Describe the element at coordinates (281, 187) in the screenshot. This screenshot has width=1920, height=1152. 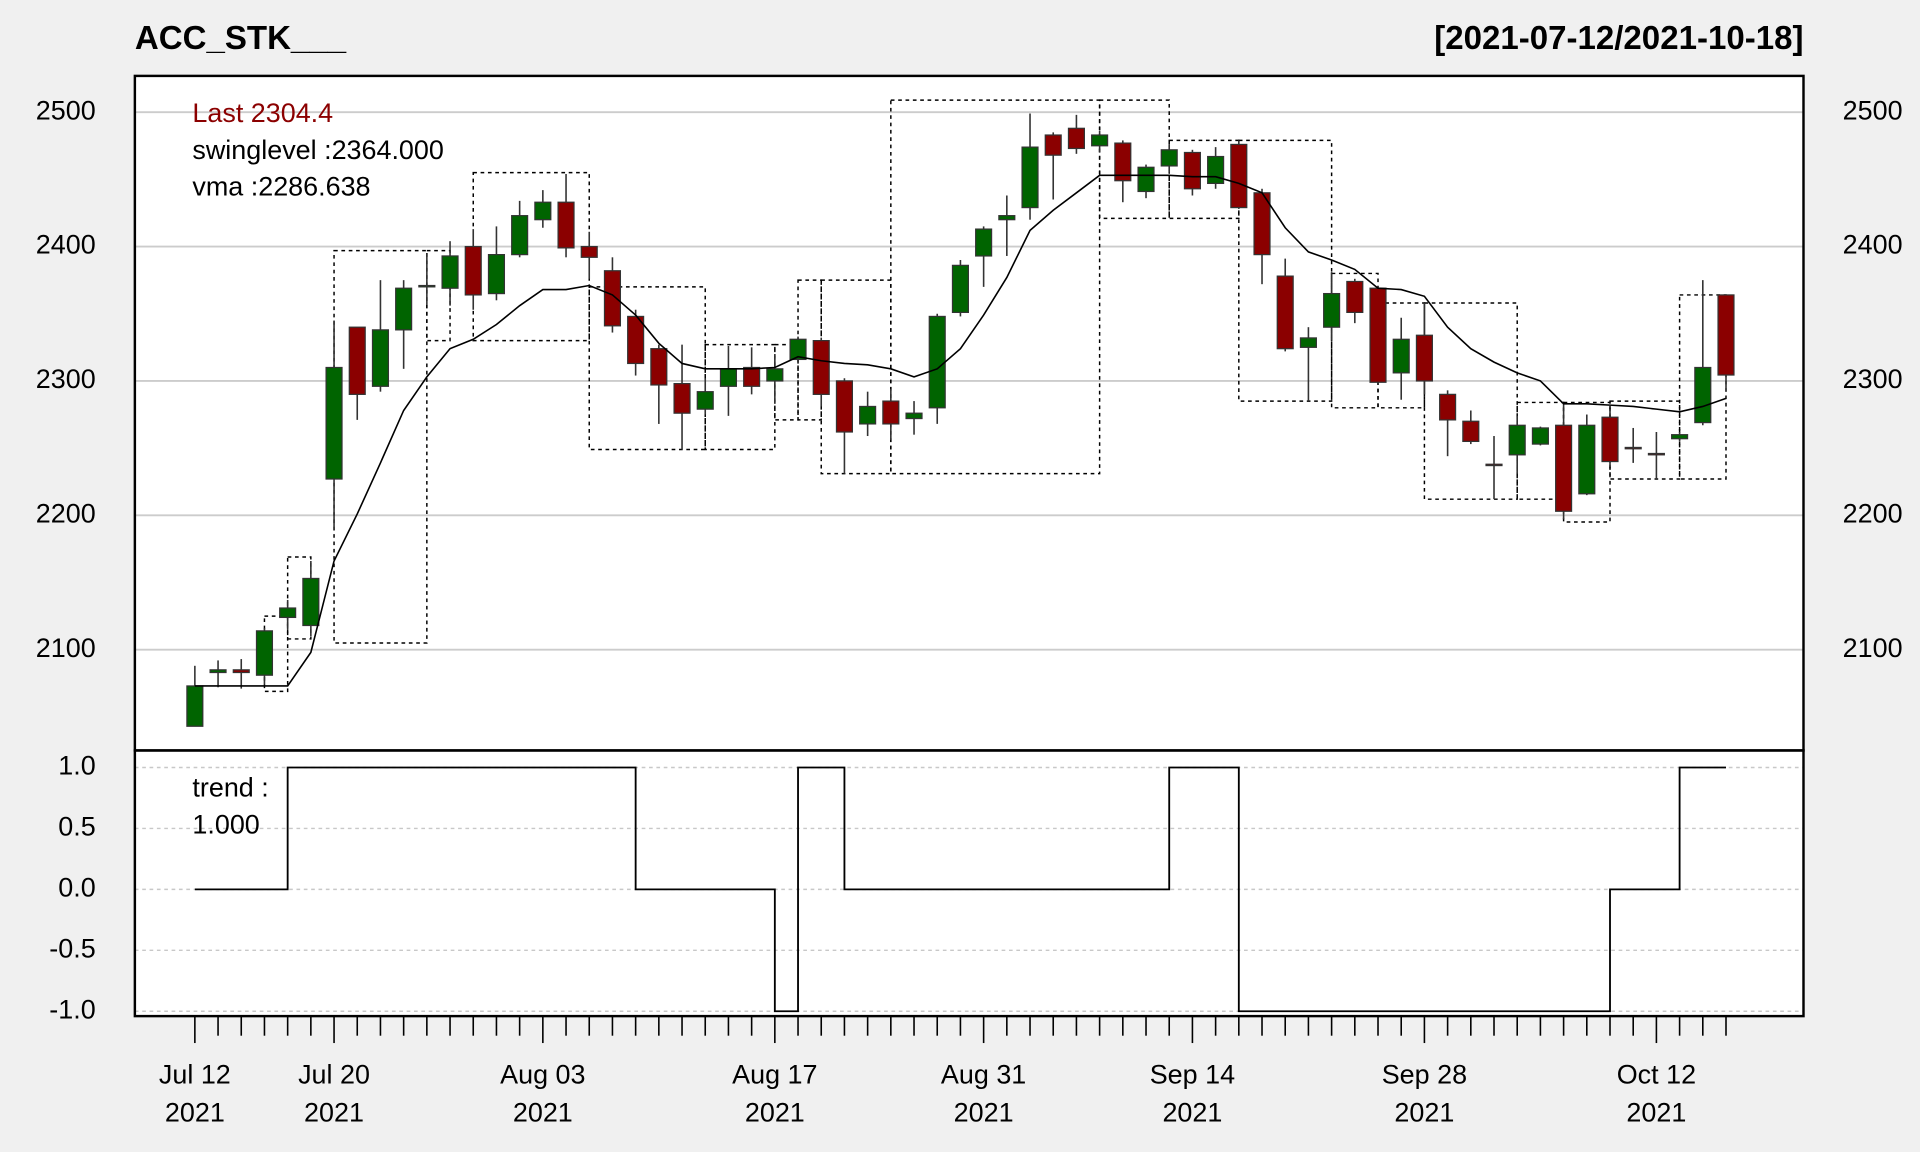
I see `legend-entry: vma :2286.638` at that location.